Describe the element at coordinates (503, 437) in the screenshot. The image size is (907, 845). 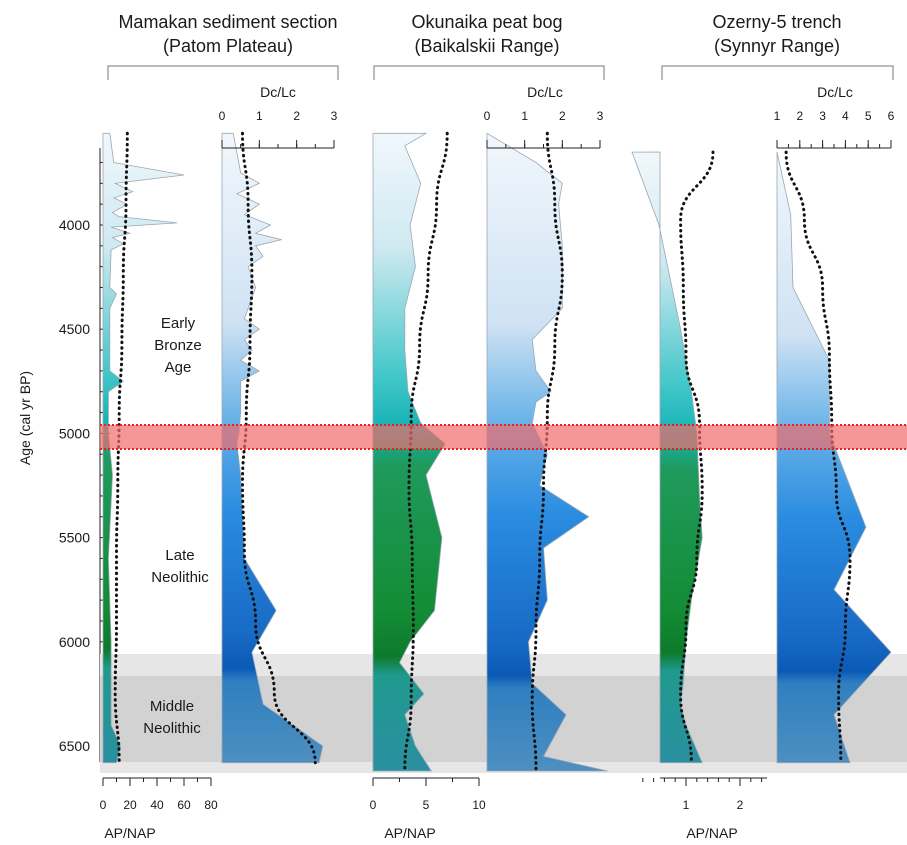
I see `event-band` at that location.